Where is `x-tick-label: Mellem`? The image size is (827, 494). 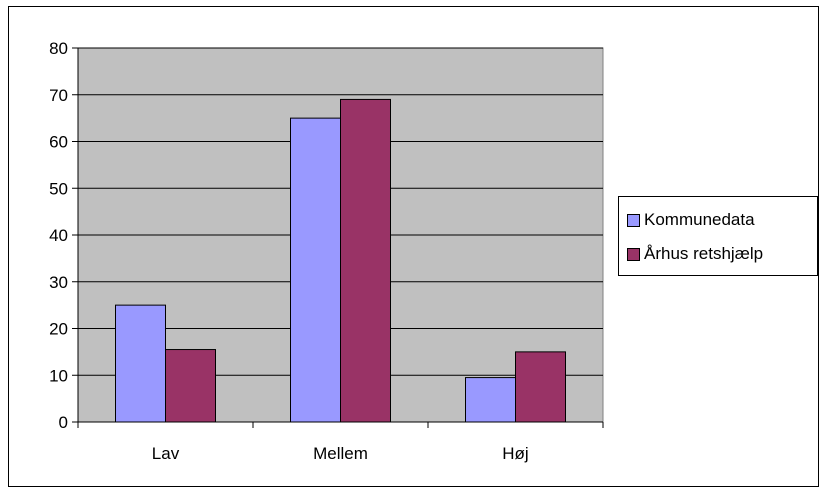 x-tick-label: Mellem is located at coordinates (340, 453).